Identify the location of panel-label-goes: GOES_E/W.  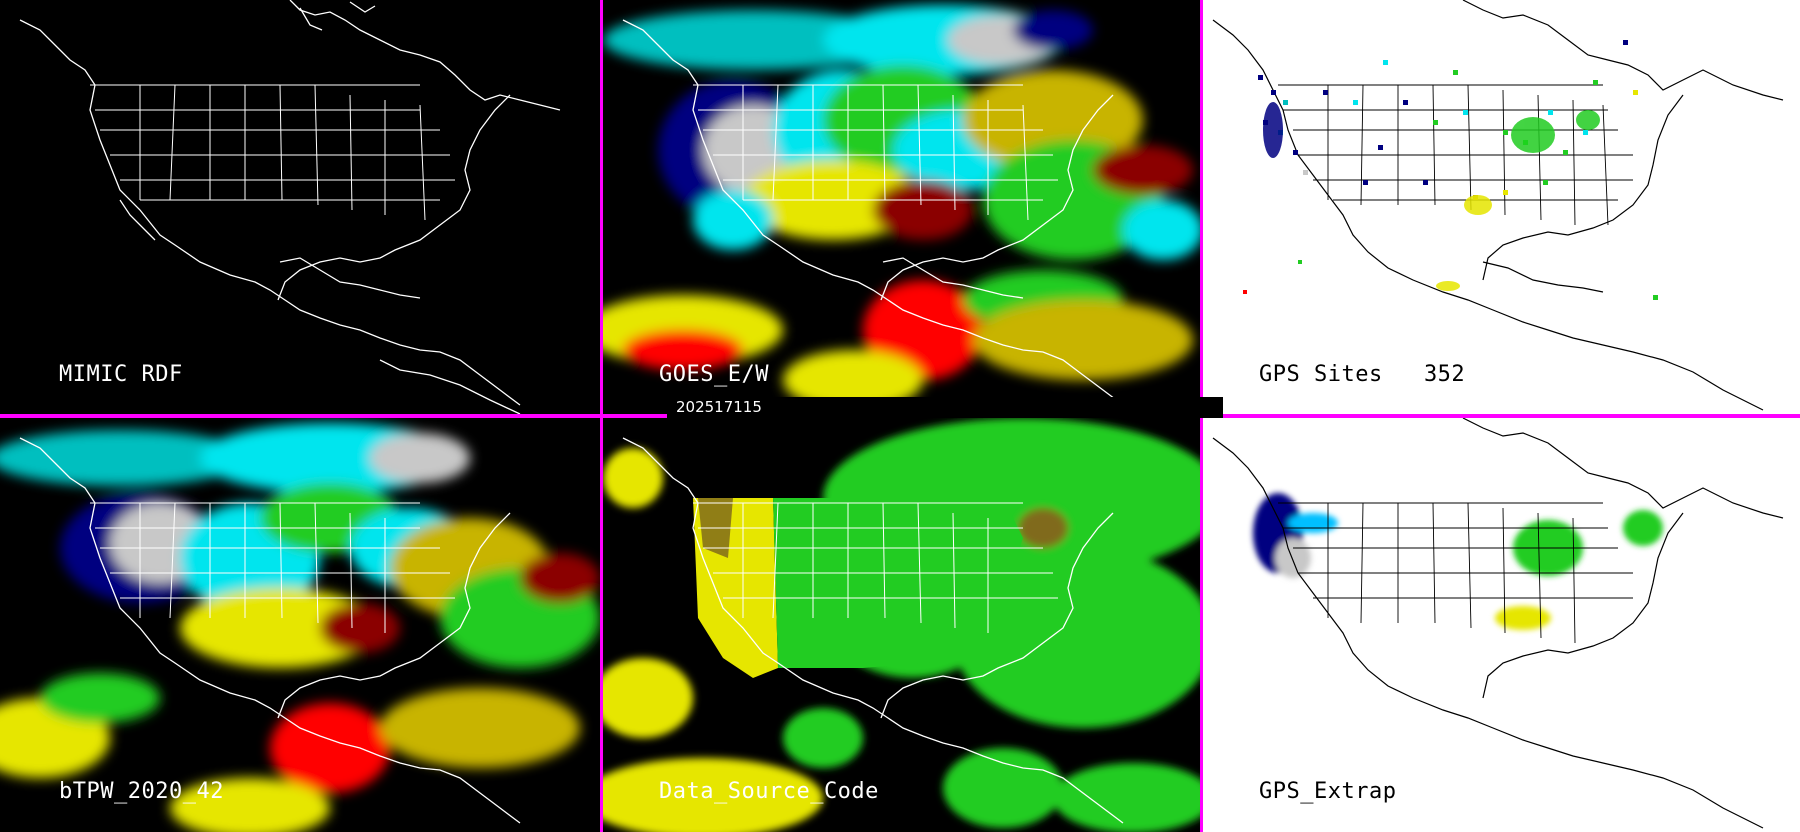
(714, 374).